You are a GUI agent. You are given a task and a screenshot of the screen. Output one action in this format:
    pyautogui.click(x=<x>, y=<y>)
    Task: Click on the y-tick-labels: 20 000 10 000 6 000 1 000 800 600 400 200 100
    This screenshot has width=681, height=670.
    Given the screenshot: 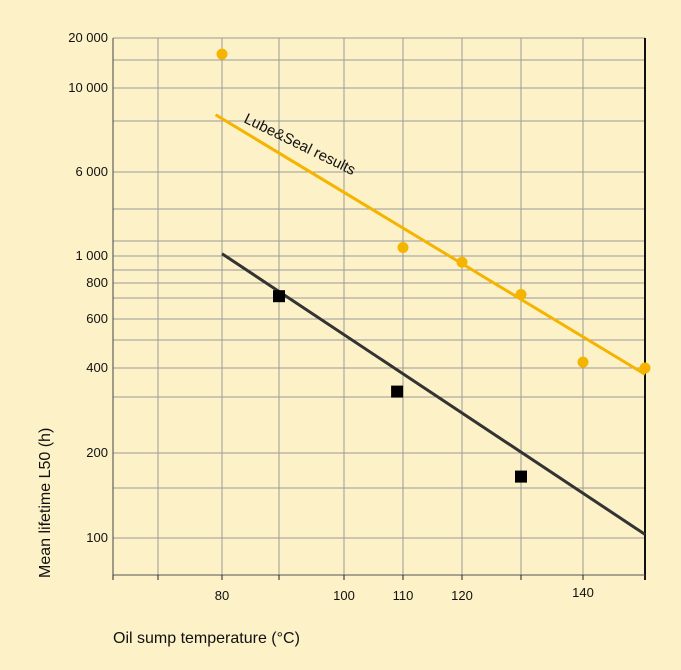 What is the action you would take?
    pyautogui.click(x=88, y=287)
    